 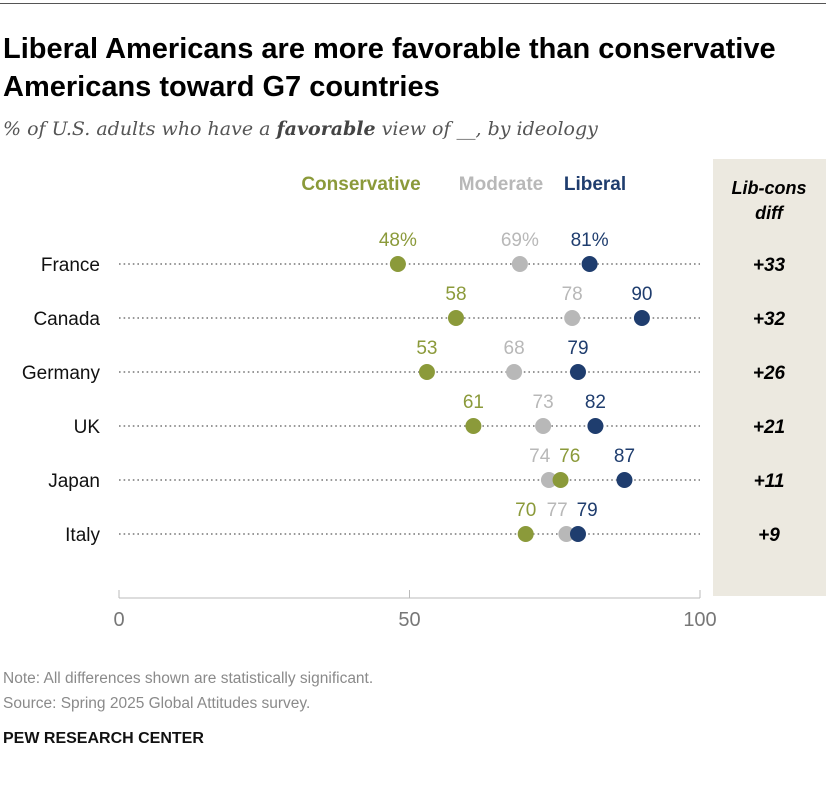 I want to click on diff-panel, so click(x=769, y=377).